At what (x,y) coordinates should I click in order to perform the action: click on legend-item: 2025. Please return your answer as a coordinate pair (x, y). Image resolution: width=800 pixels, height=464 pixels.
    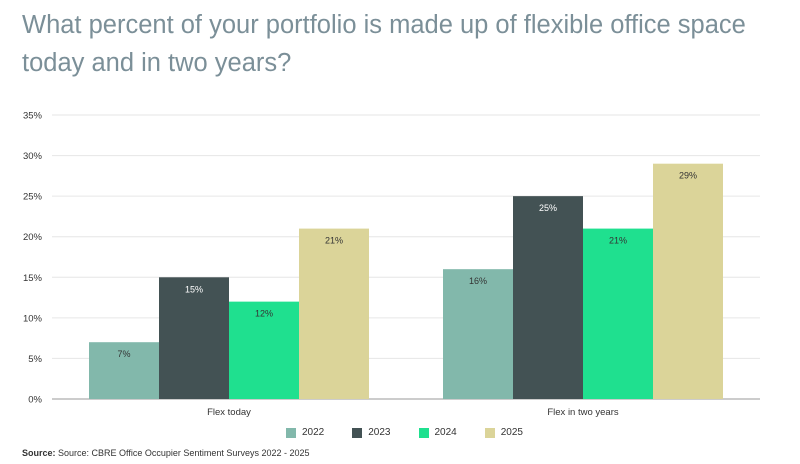
    Looking at the image, I should click on (503, 432).